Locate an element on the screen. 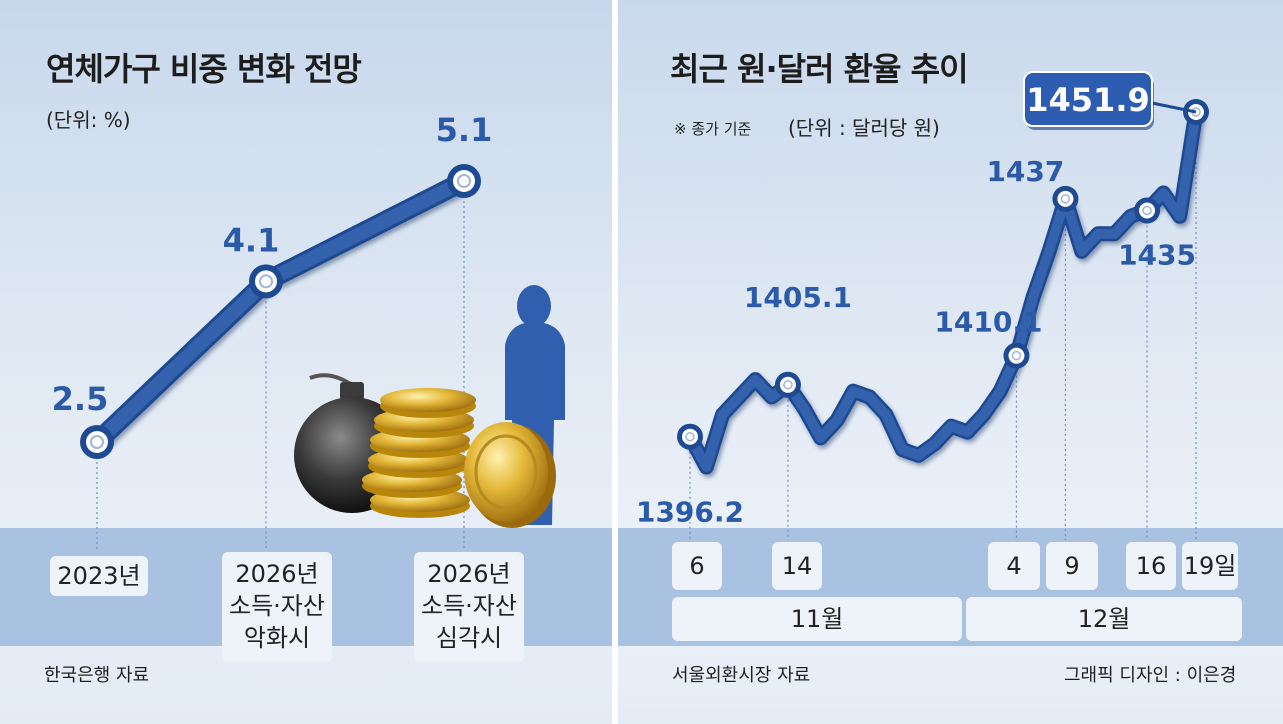 The width and height of the screenshot is (1283, 724). day-tick-box: 14 is located at coordinates (797, 566).